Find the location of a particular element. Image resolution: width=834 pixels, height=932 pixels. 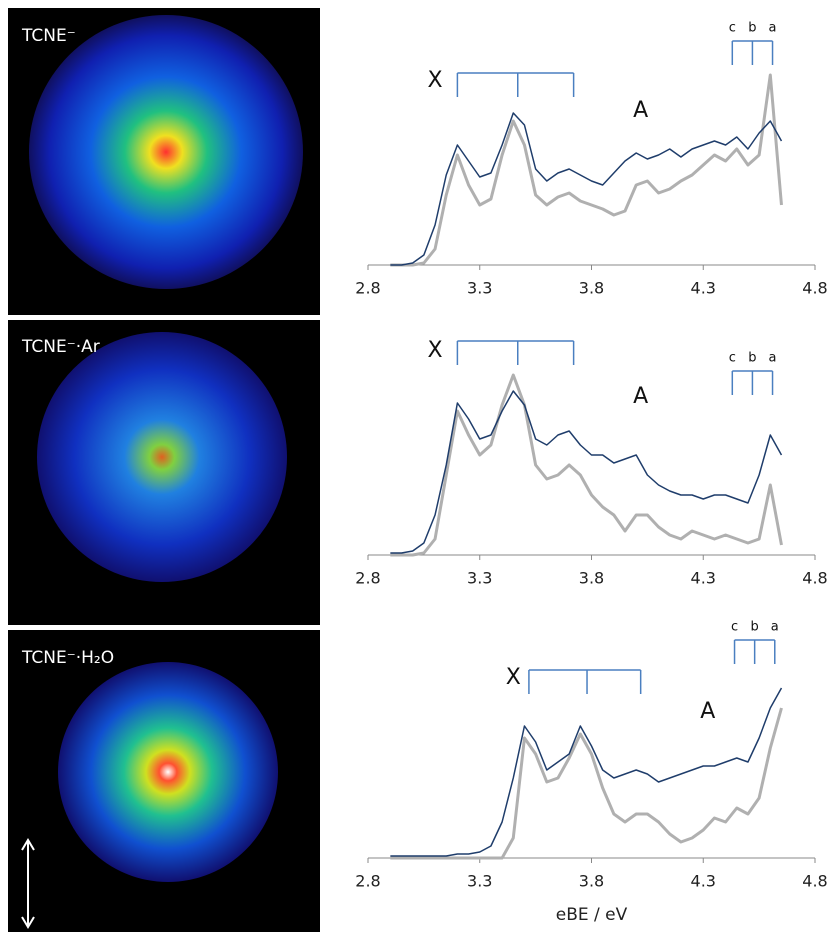

x-axis-label: eBE / eV is located at coordinates (592, 915).